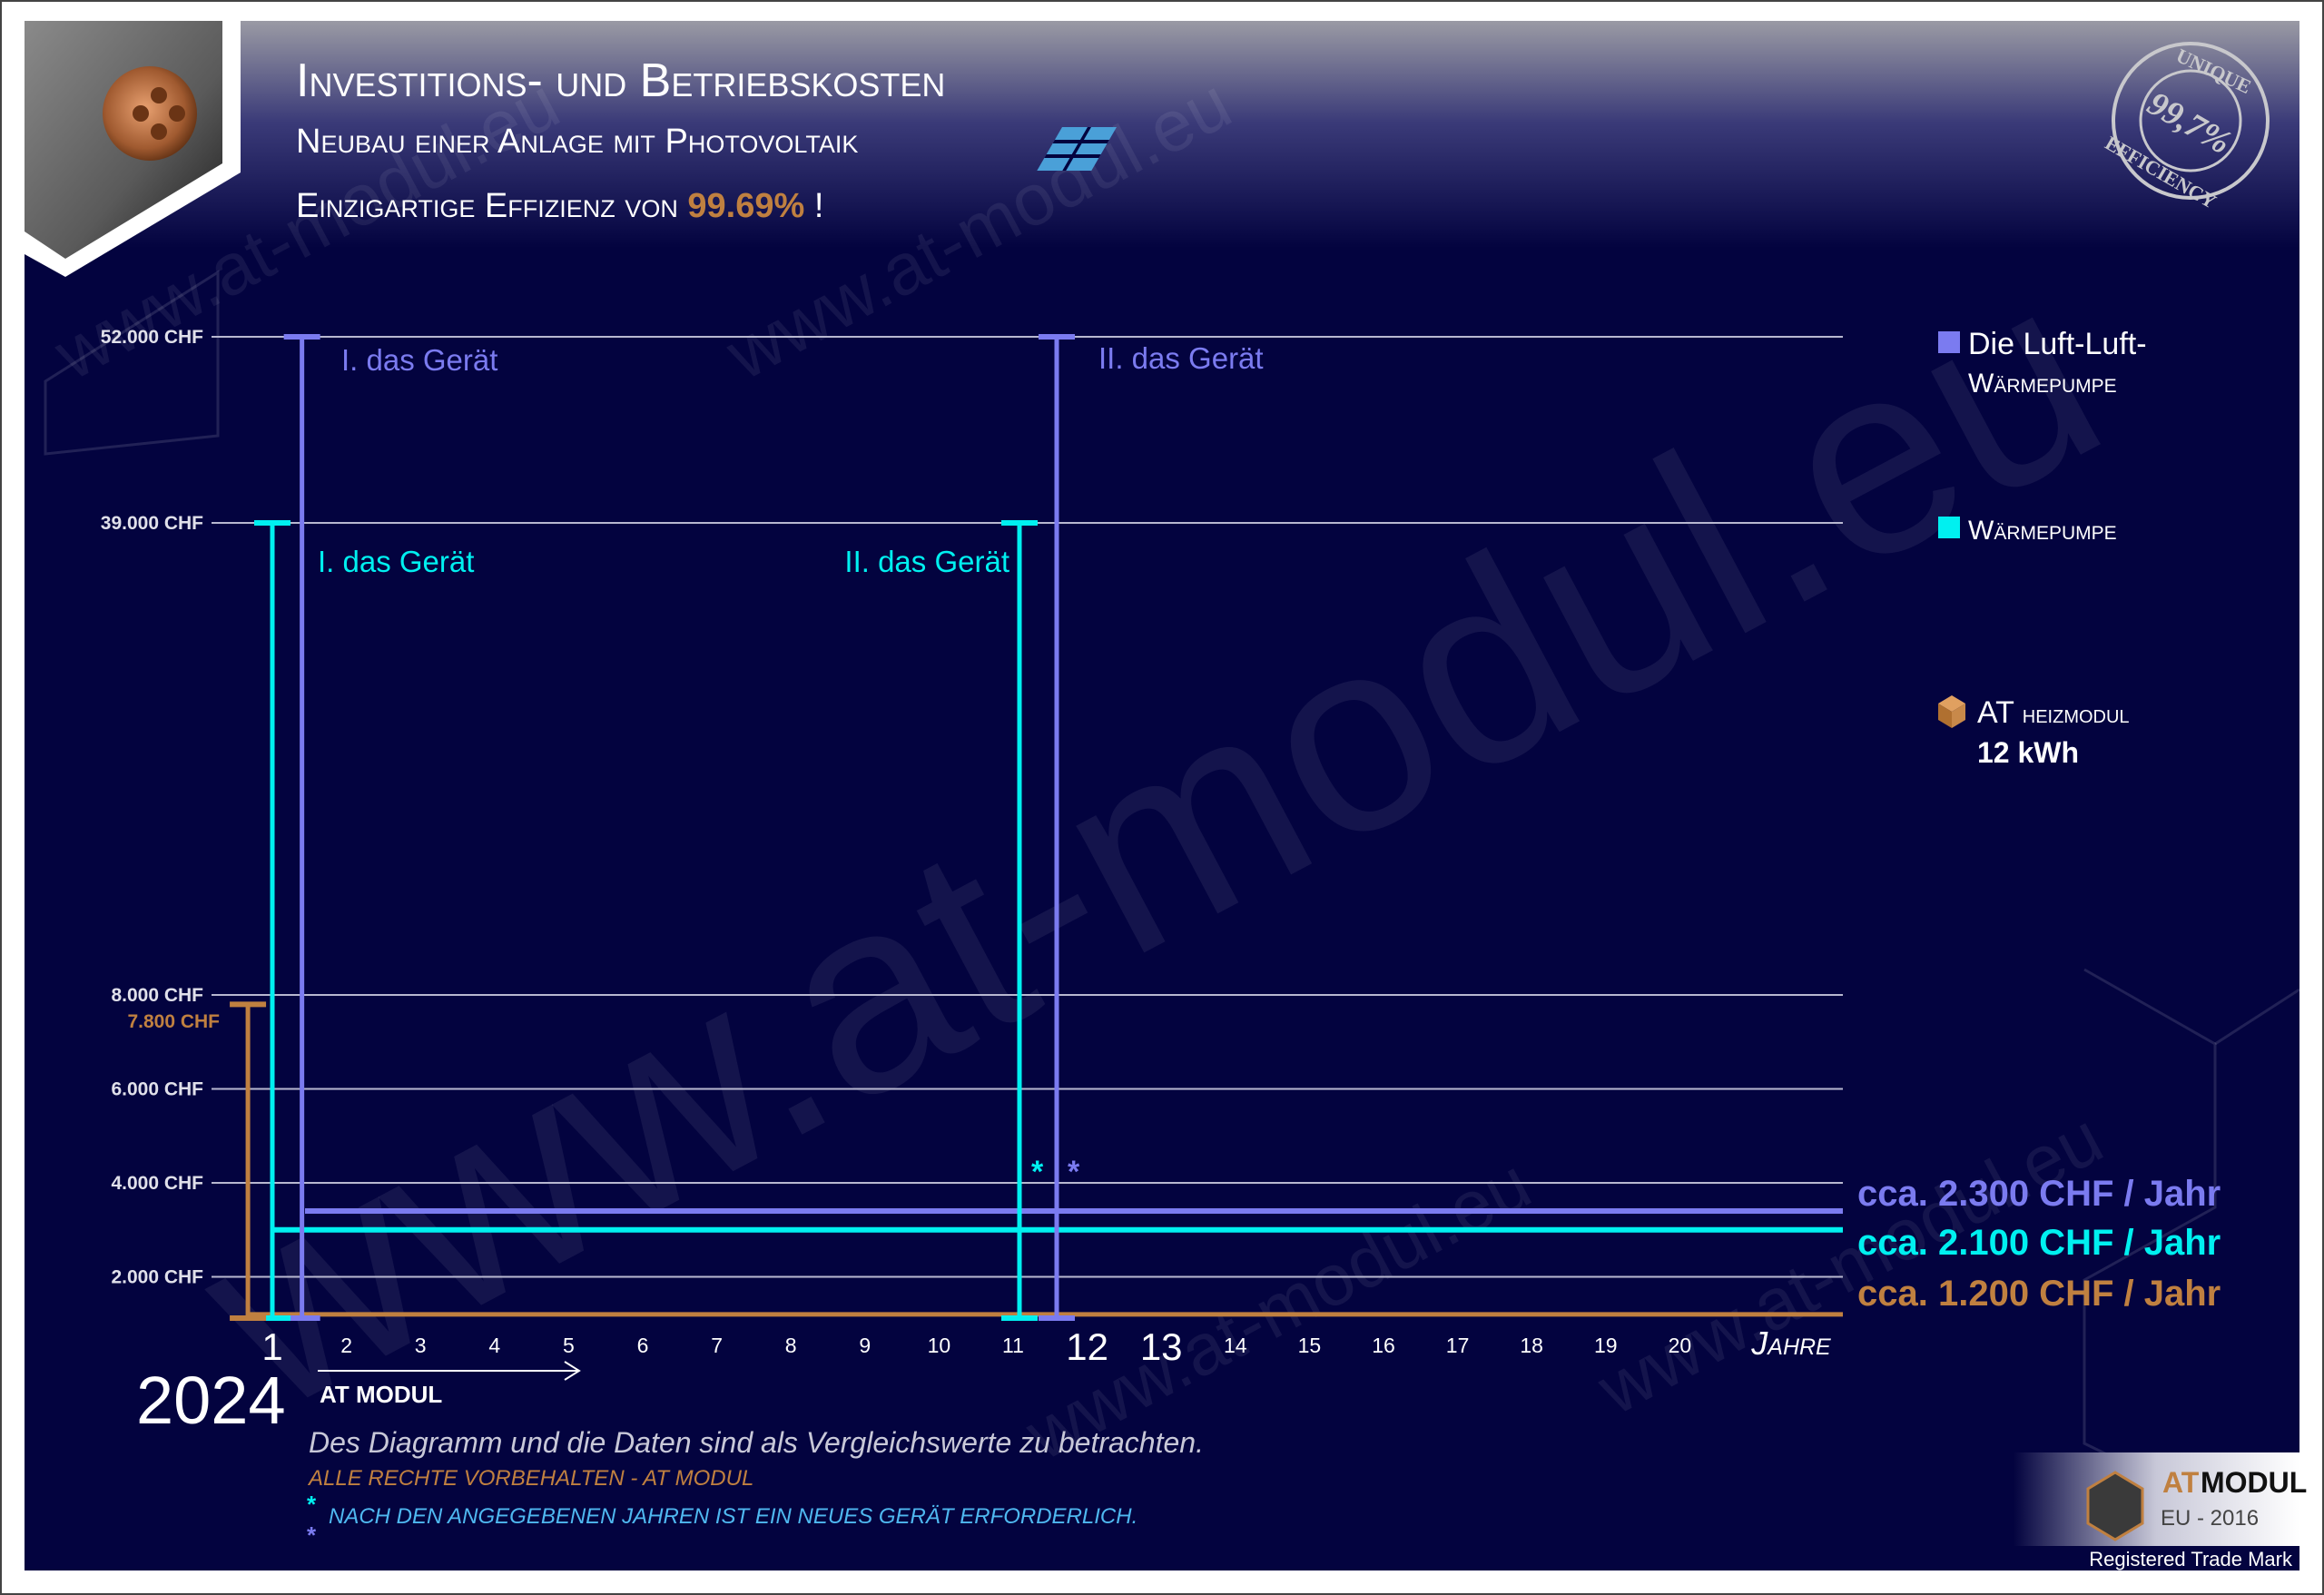 Image resolution: width=2324 pixels, height=1595 pixels. I want to click on x-tick-label: 4, so click(494, 1345).